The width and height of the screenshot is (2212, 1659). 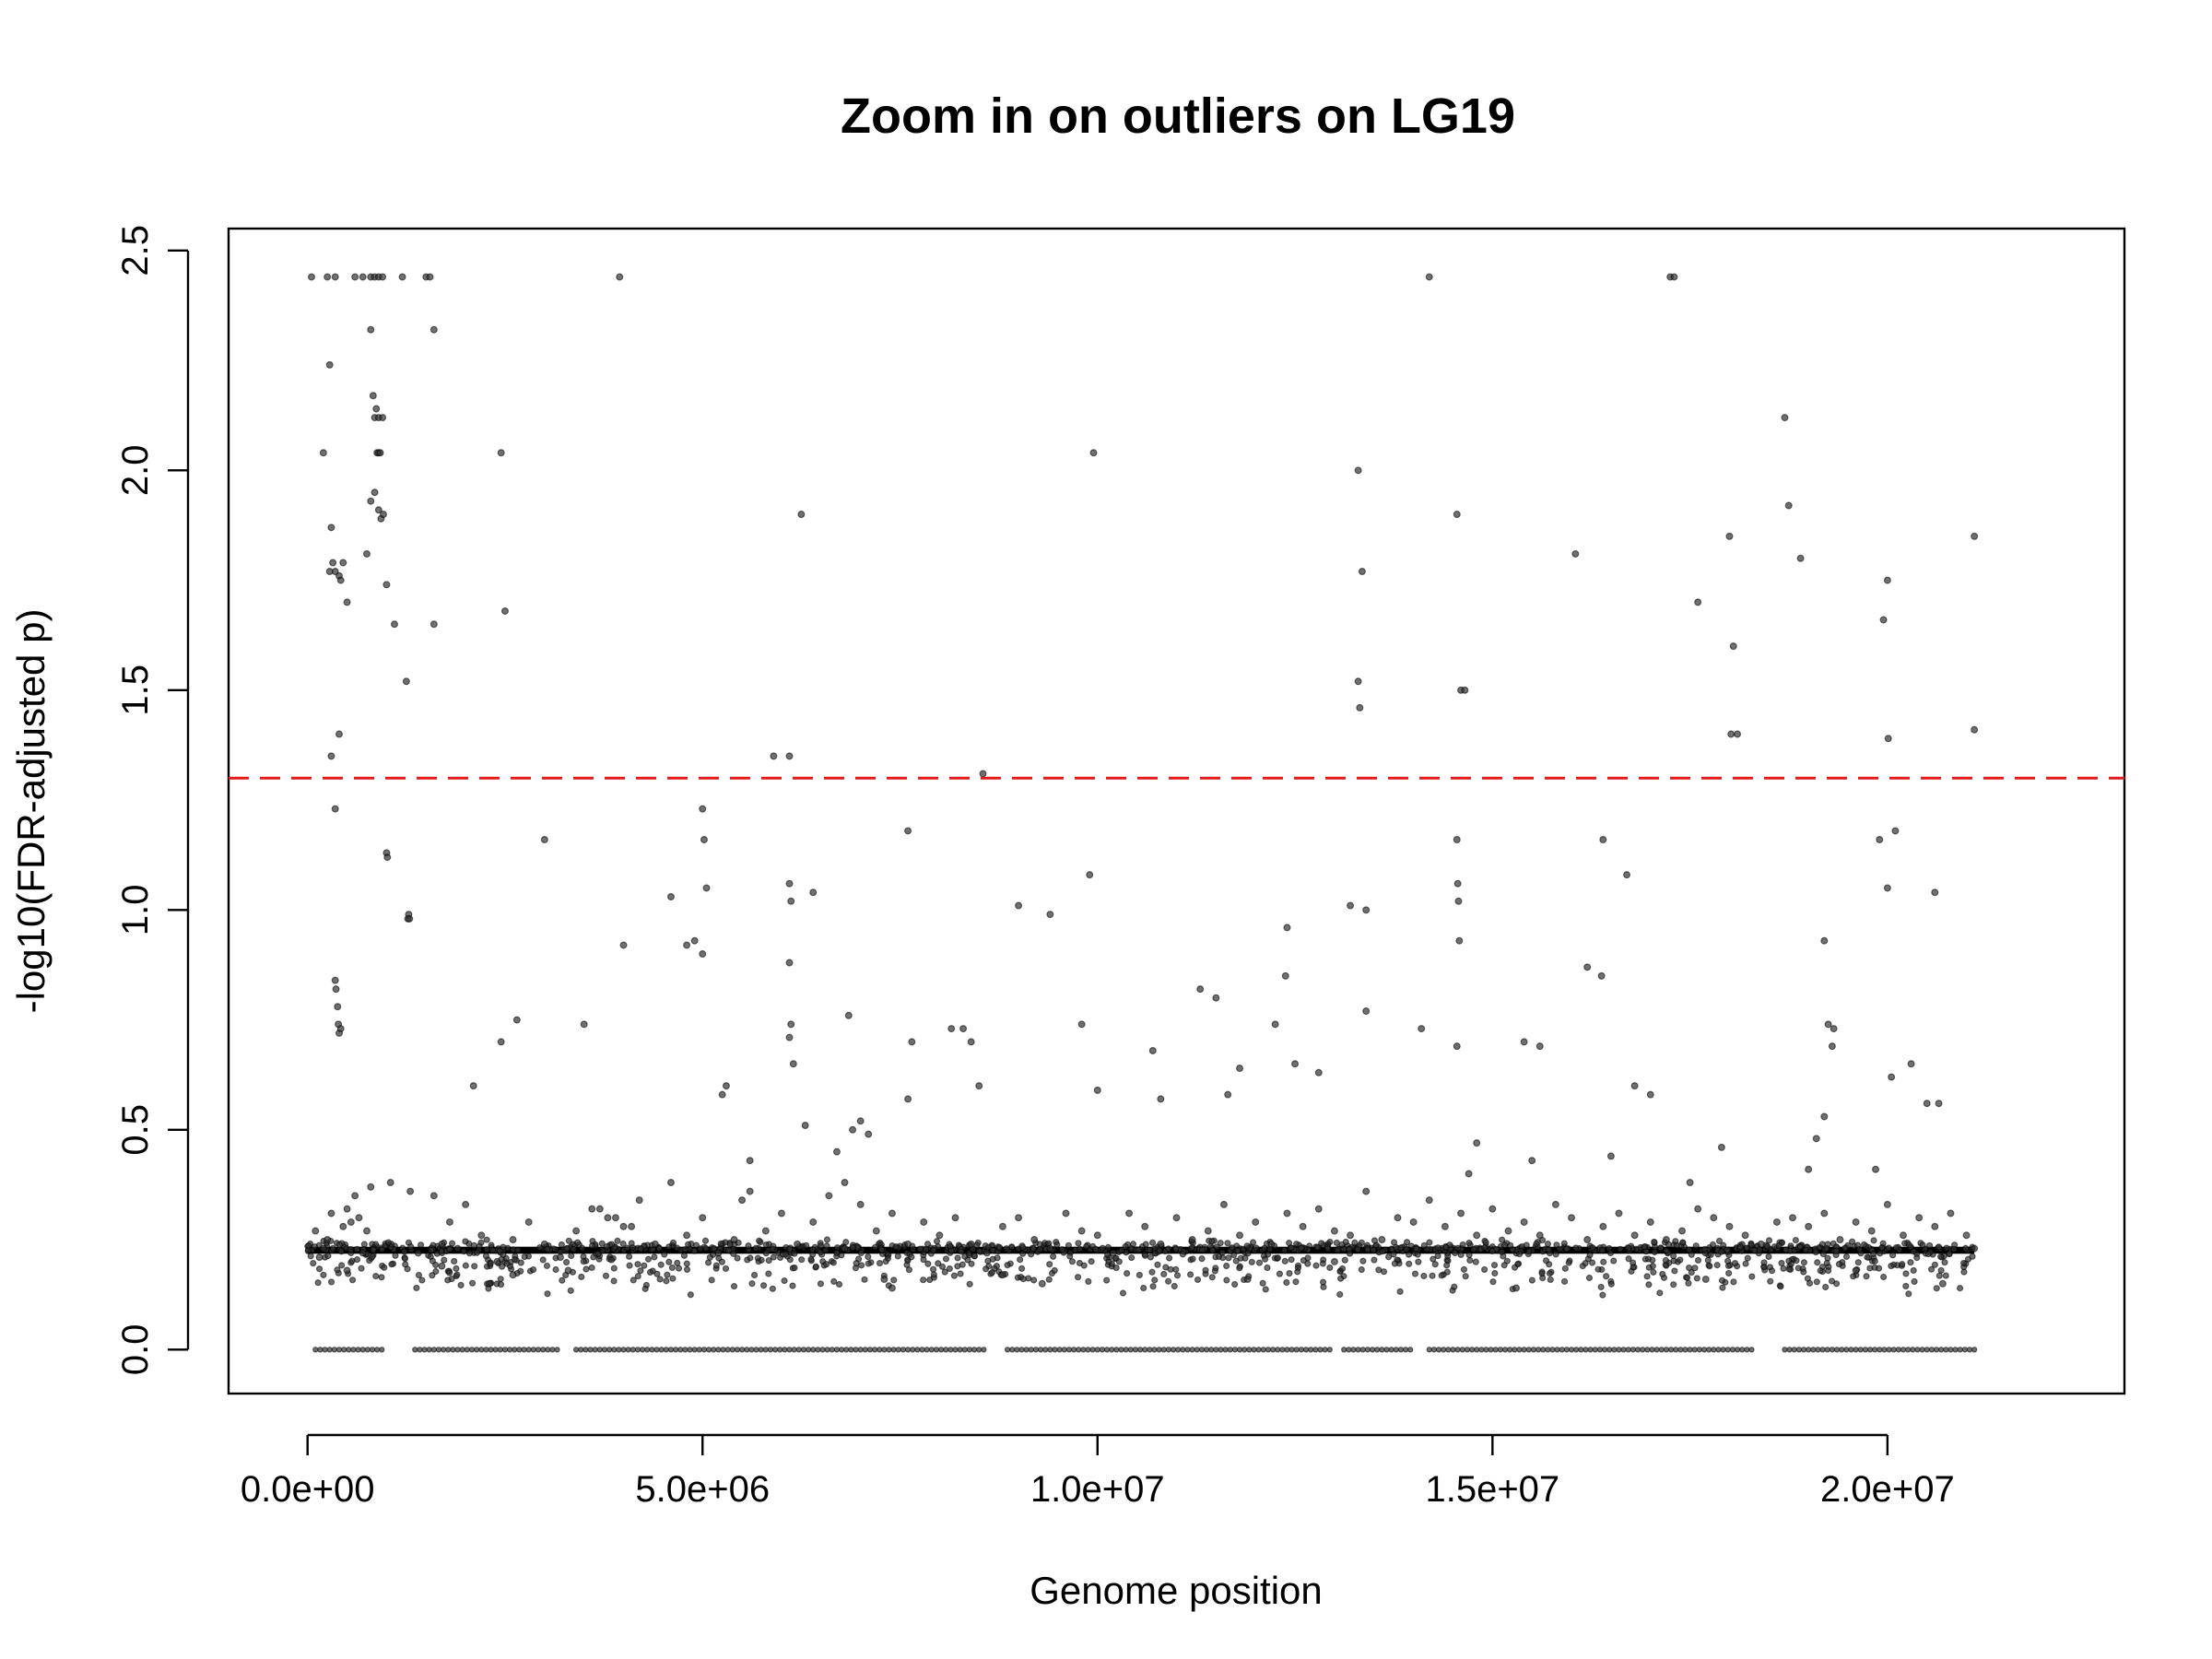 I want to click on x-tick-label: 2.0e+07, so click(x=1887, y=1489).